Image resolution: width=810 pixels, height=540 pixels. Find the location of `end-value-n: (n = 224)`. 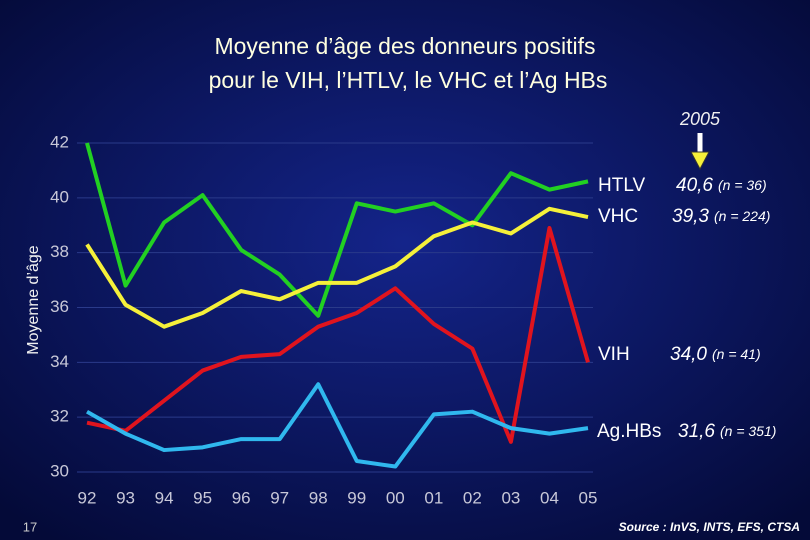

end-value-n: (n = 224) is located at coordinates (742, 216).